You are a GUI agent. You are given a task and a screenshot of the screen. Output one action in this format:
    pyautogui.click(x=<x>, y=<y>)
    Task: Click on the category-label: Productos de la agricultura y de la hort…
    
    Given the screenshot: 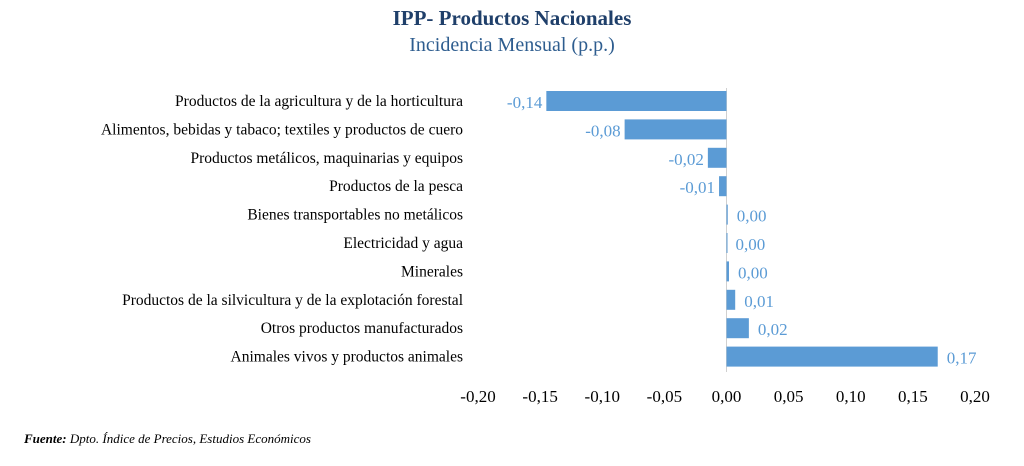 What is the action you would take?
    pyautogui.click(x=319, y=101)
    